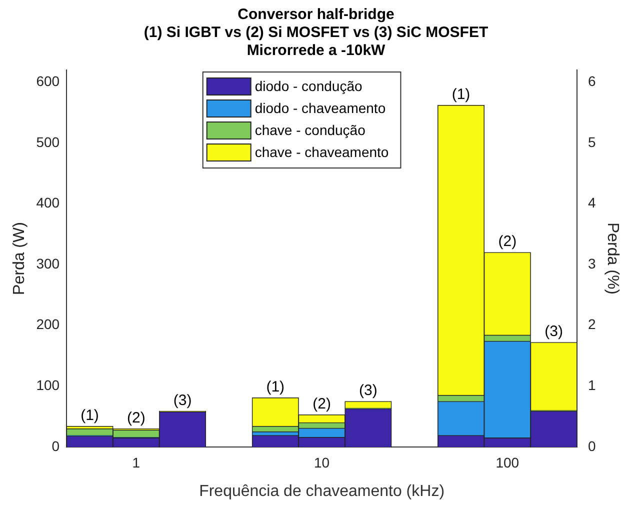  What do you see at coordinates (508, 462) in the screenshot?
I see `x-tick-label: 100` at bounding box center [508, 462].